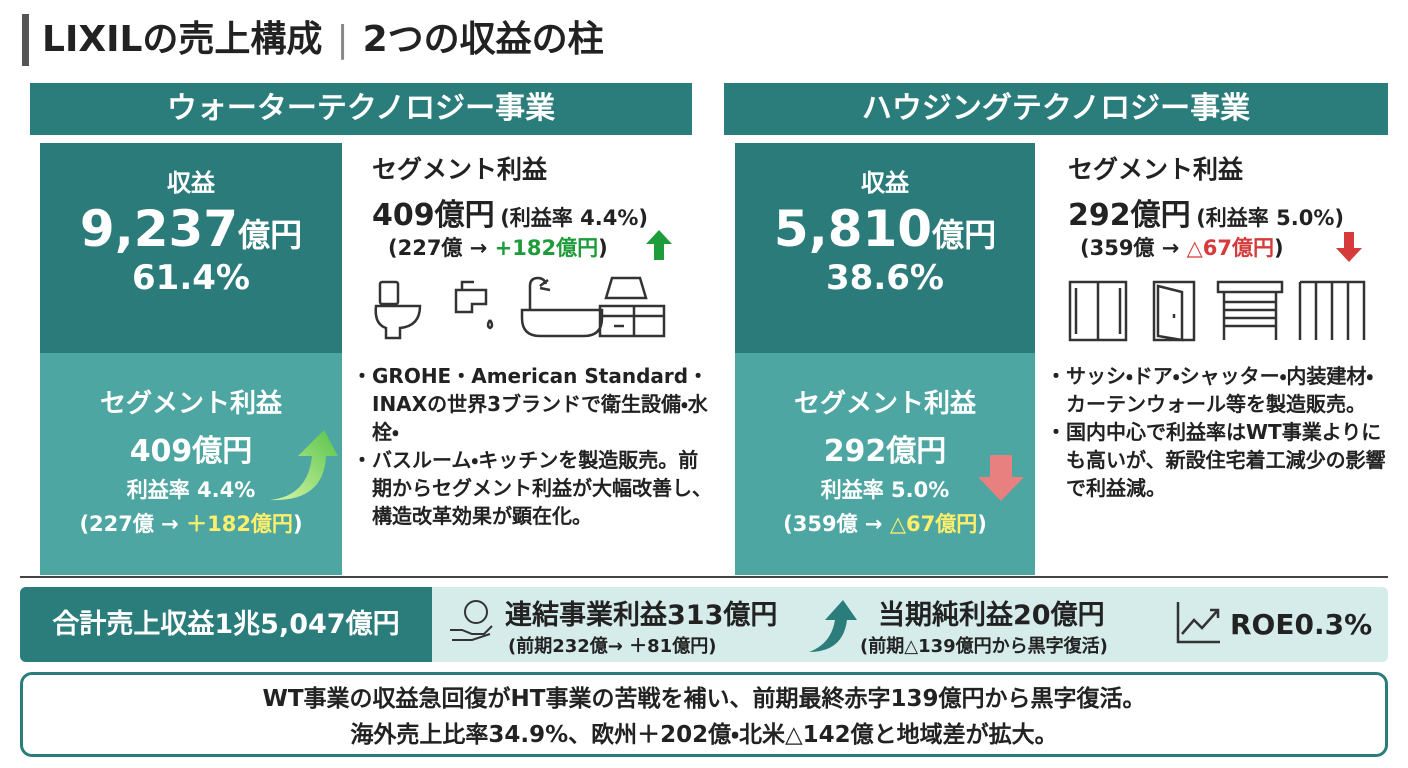  What do you see at coordinates (984, 646) in the screenshot?
I see `summary-note: (前期△139億円から黒字復活)` at bounding box center [984, 646].